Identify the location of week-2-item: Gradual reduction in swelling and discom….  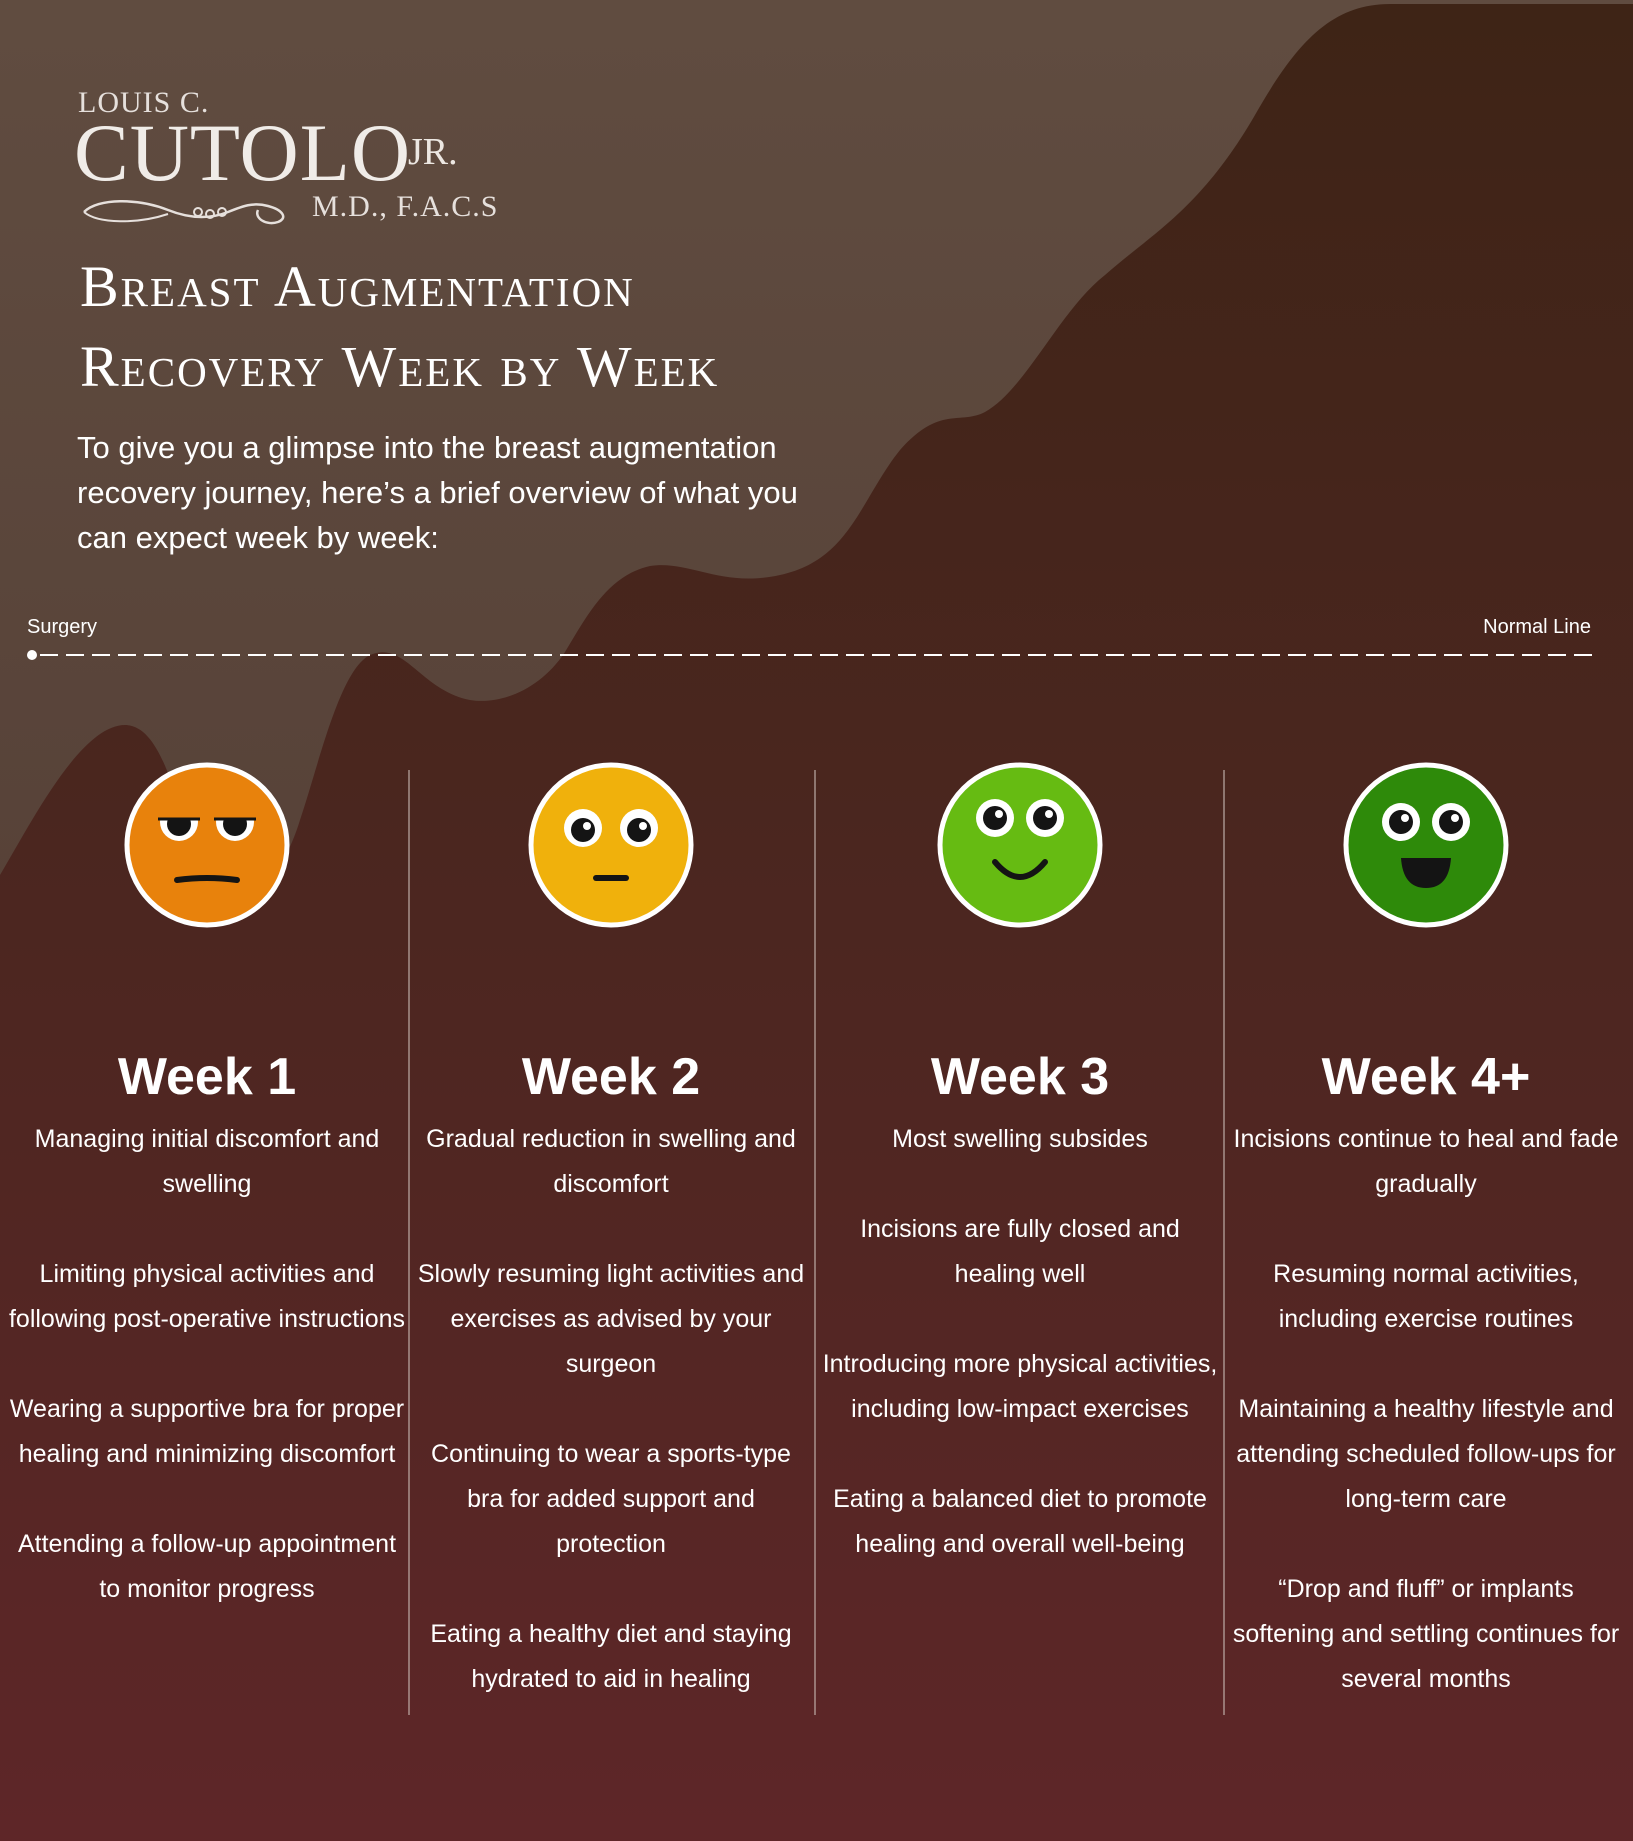
(611, 1161).